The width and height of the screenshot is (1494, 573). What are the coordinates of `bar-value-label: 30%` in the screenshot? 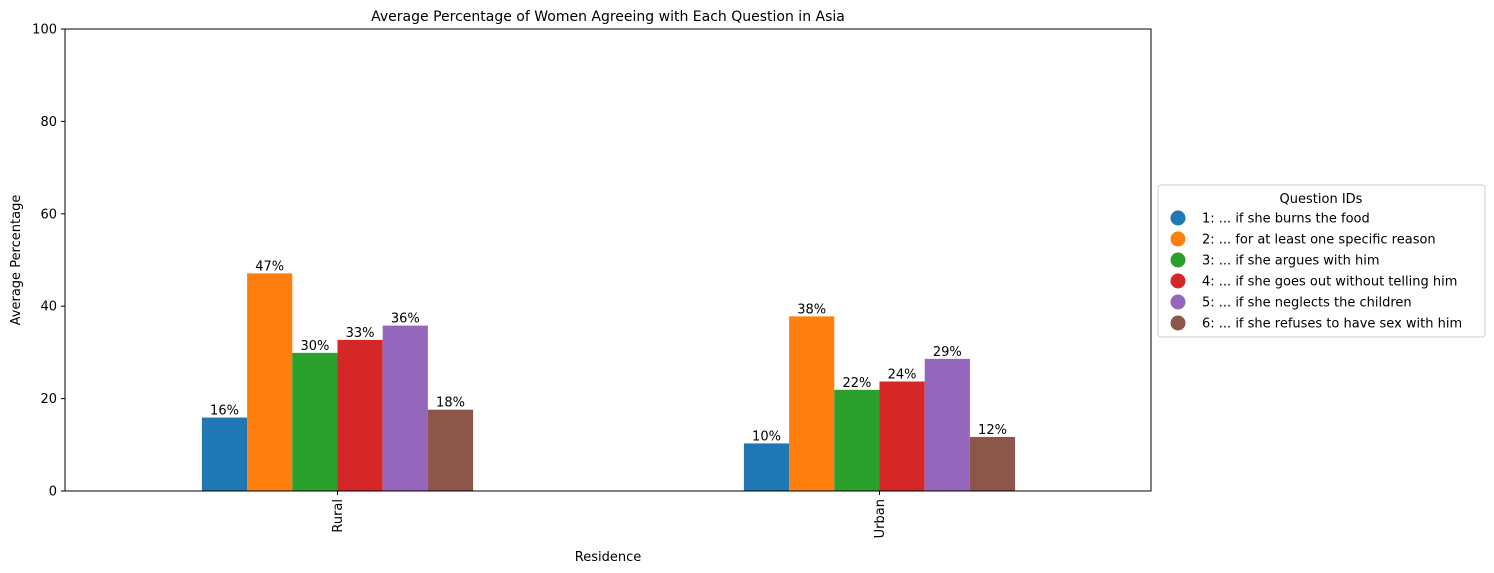 It's located at (314, 346).